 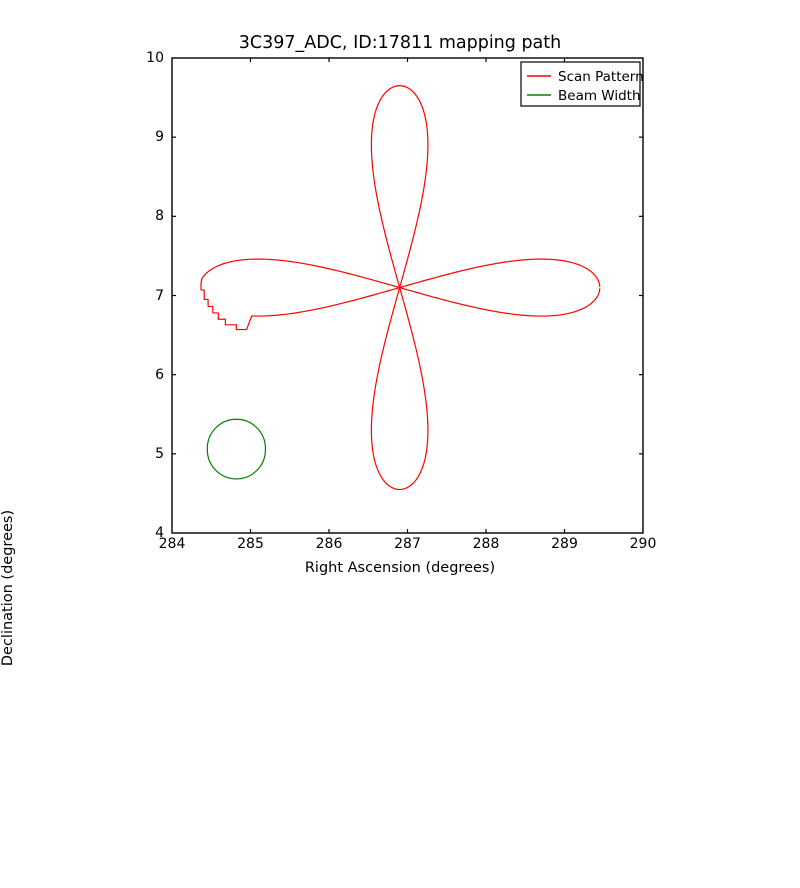 What do you see at coordinates (159, 453) in the screenshot?
I see `y-tick-label: 5` at bounding box center [159, 453].